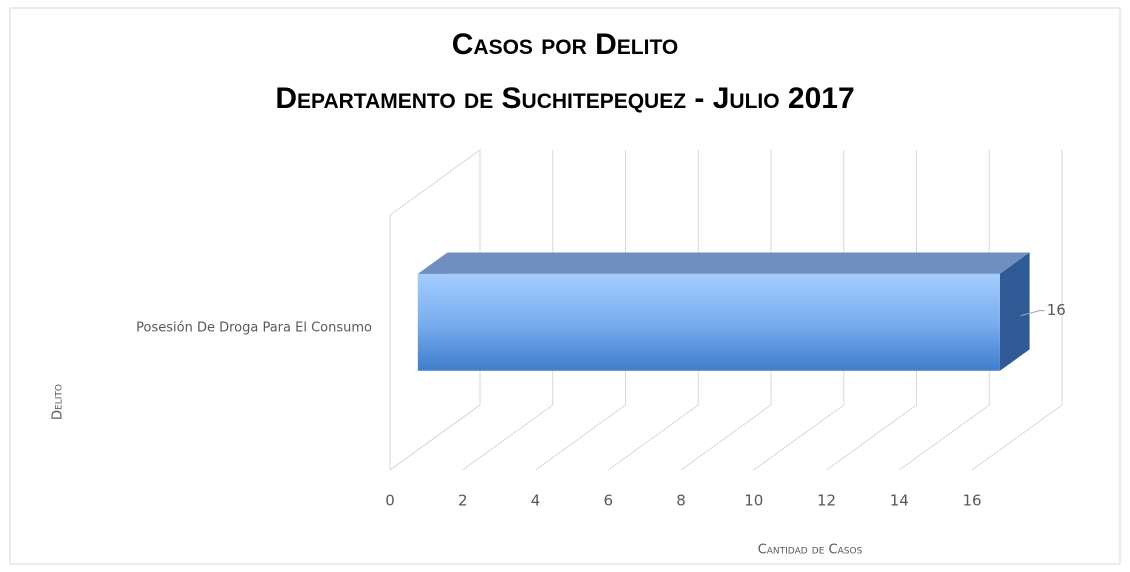  Describe the element at coordinates (753, 501) in the screenshot. I see `x-tick-label: 10` at that location.